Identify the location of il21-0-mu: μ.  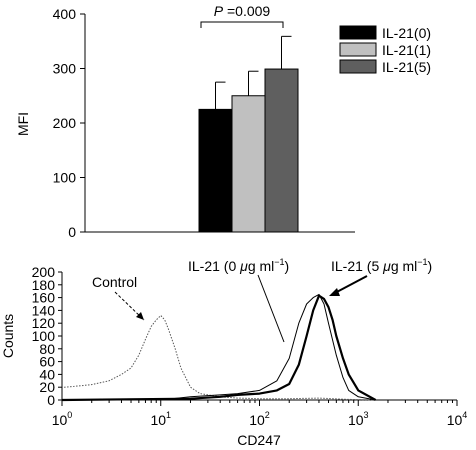
(243, 266).